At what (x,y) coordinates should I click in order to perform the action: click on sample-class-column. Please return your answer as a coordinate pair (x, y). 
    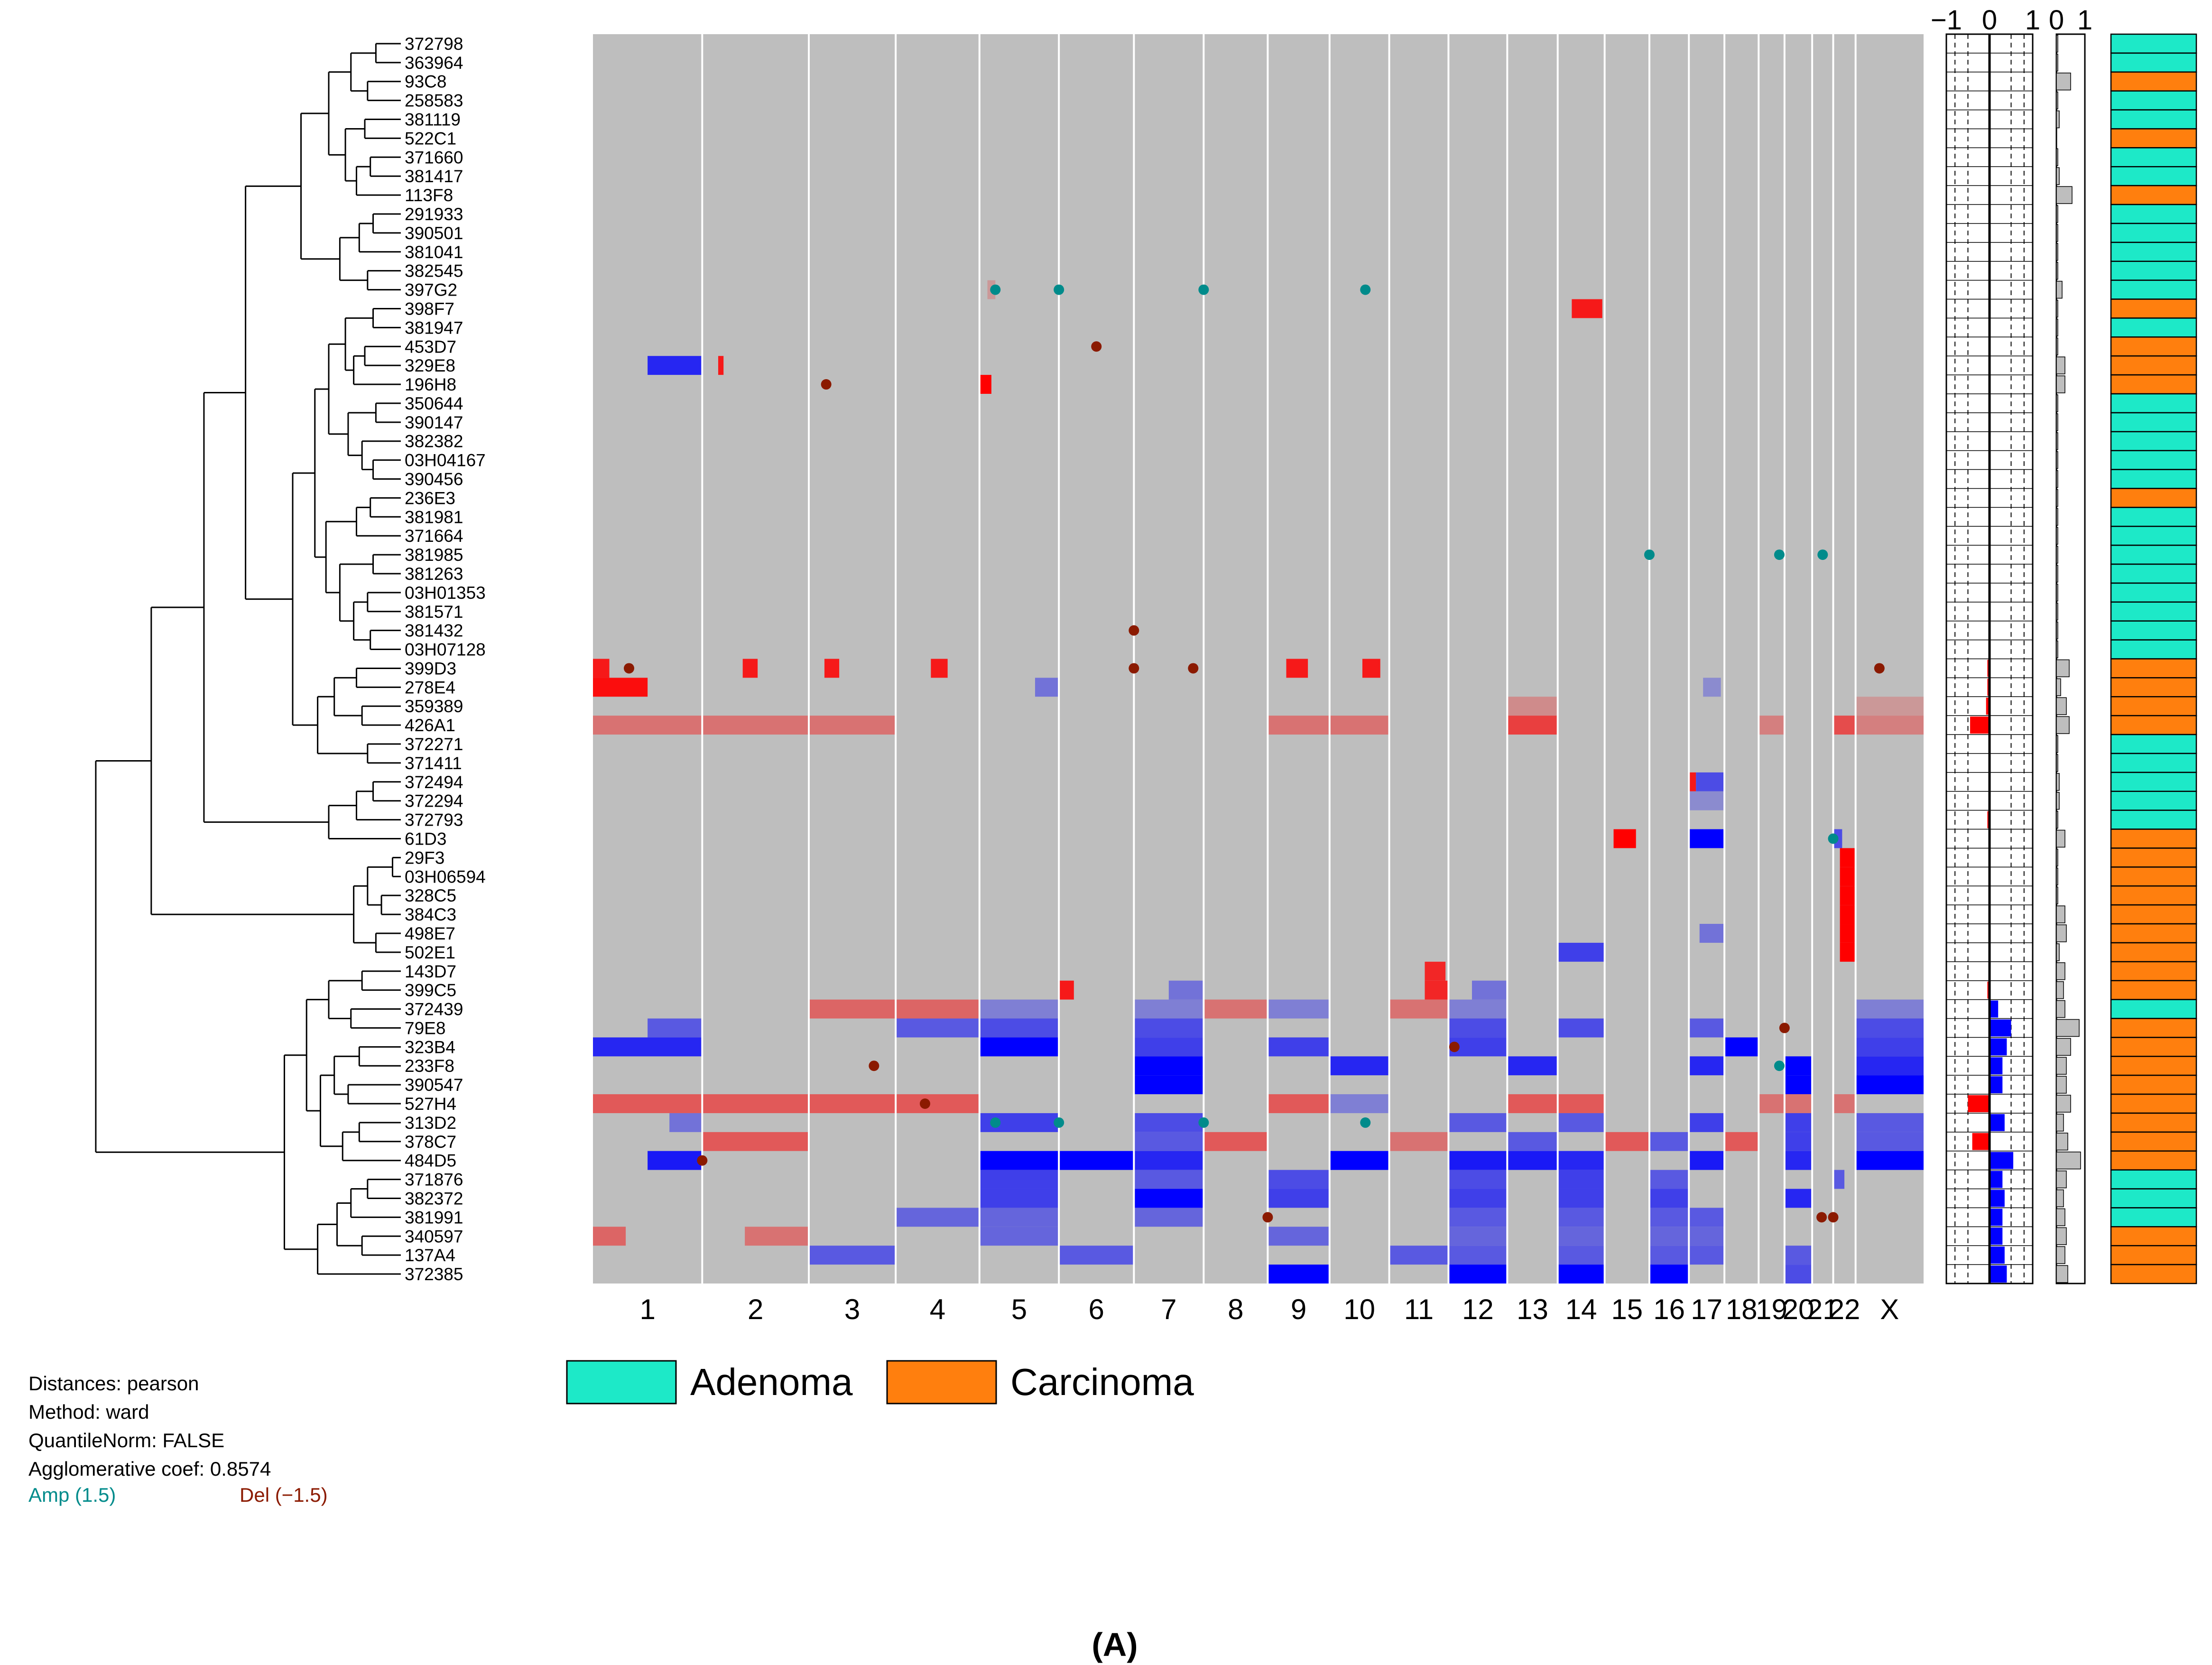
    Looking at the image, I should click on (2154, 658).